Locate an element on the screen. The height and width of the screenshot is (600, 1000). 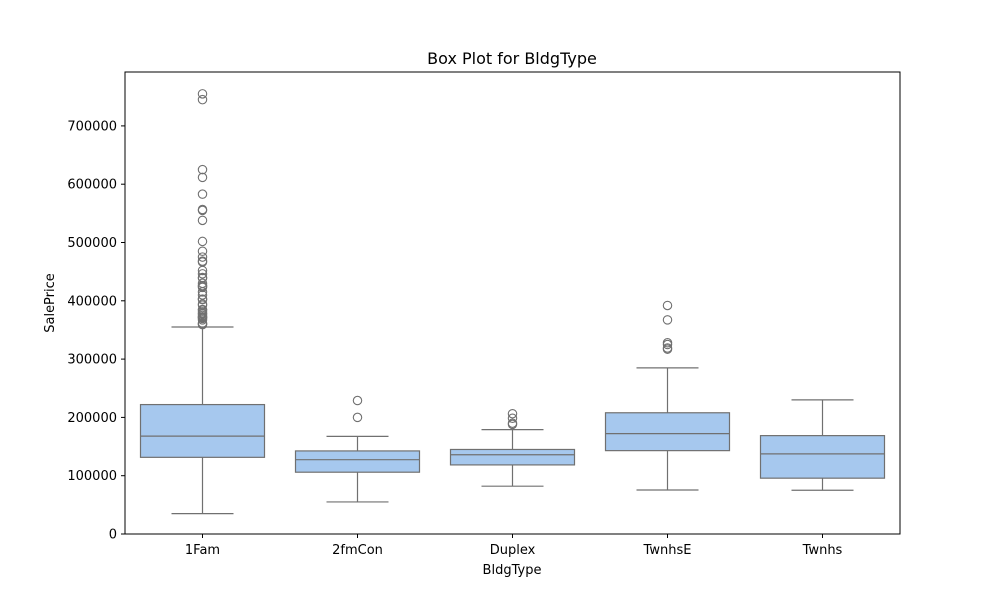
x-axis: 1Fam 2fmCon Duplex TwnhsE Twnhs is located at coordinates (514, 546).